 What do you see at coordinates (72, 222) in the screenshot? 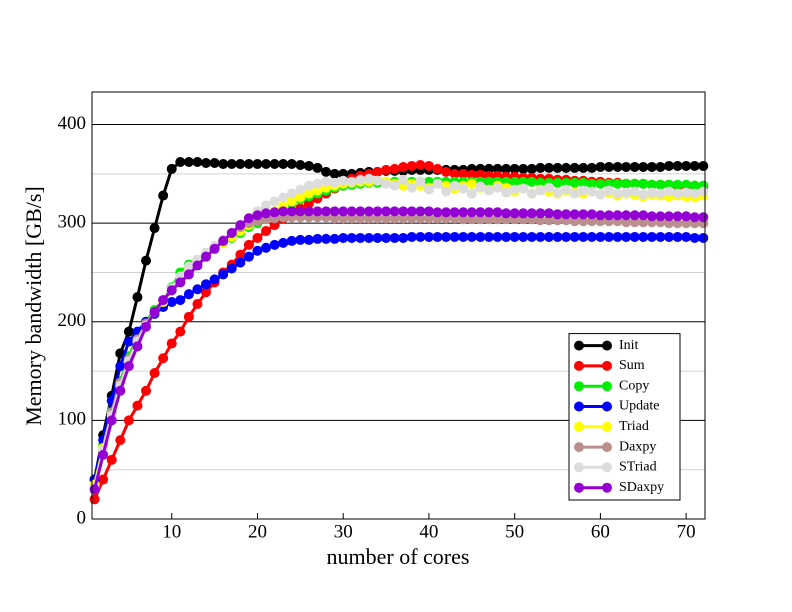
I see `y-tick-label: 300` at bounding box center [72, 222].